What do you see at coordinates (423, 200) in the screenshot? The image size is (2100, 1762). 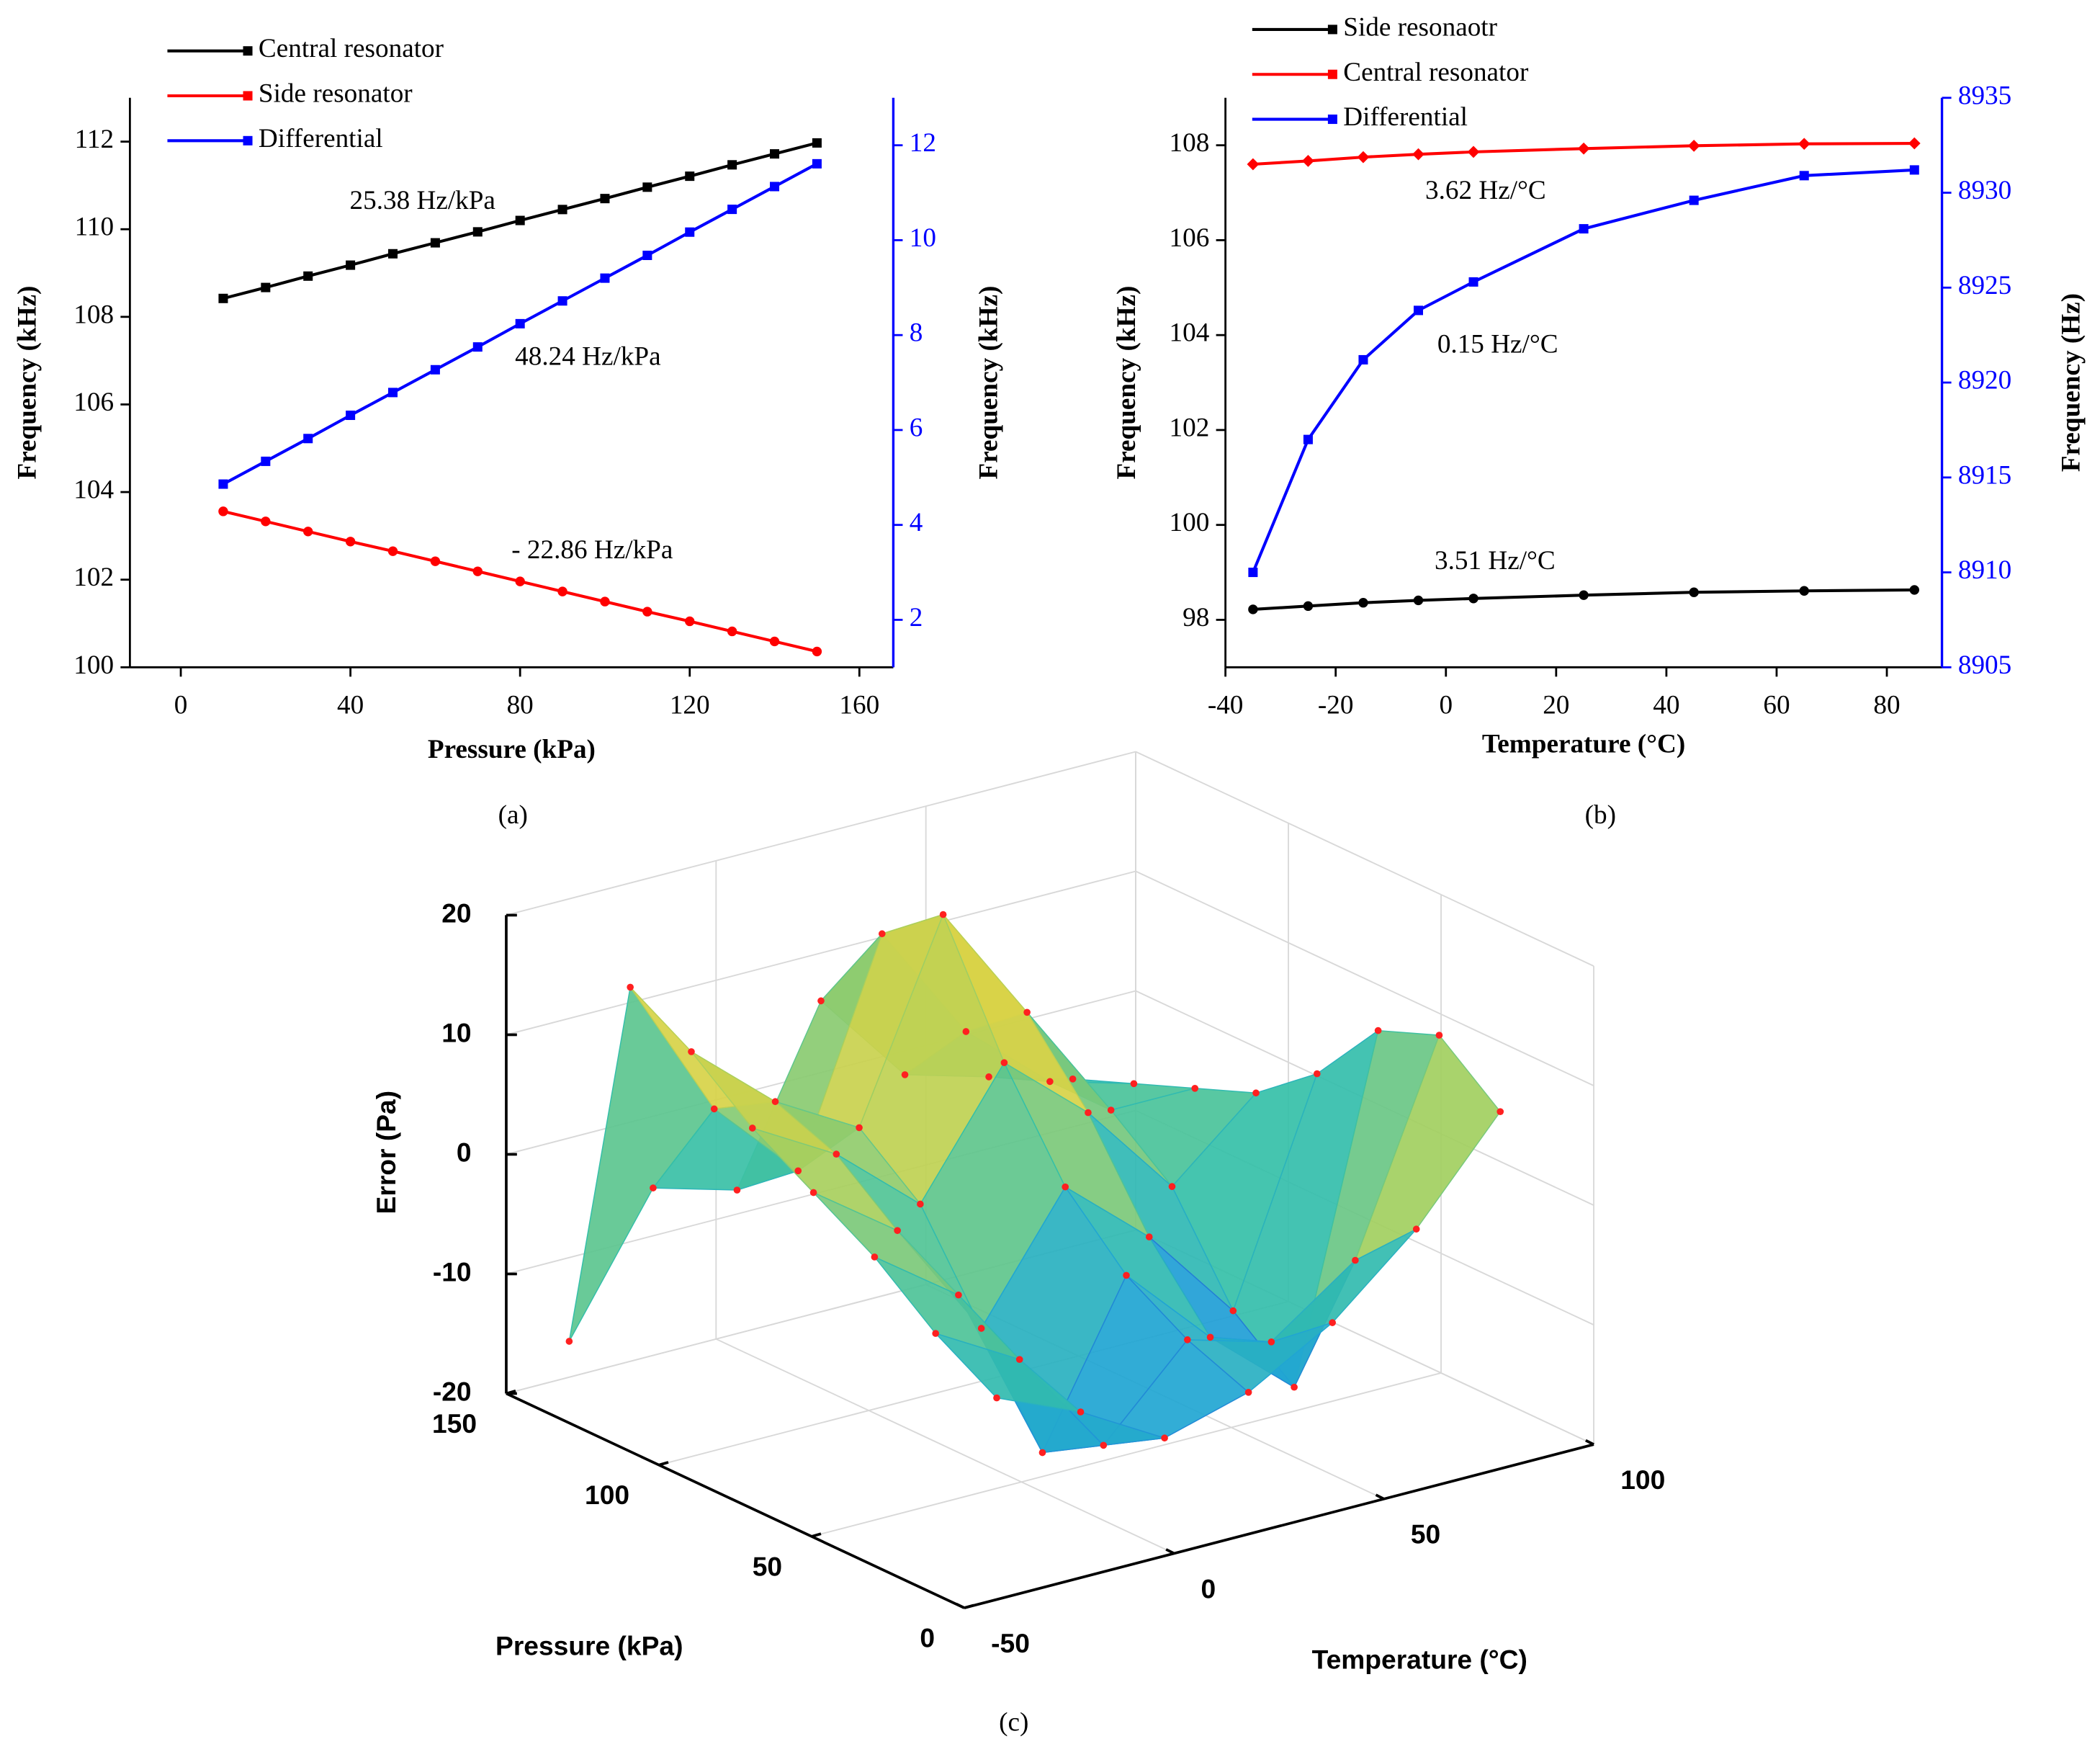 I see `annotation: 25.38 Hz/kPa` at bounding box center [423, 200].